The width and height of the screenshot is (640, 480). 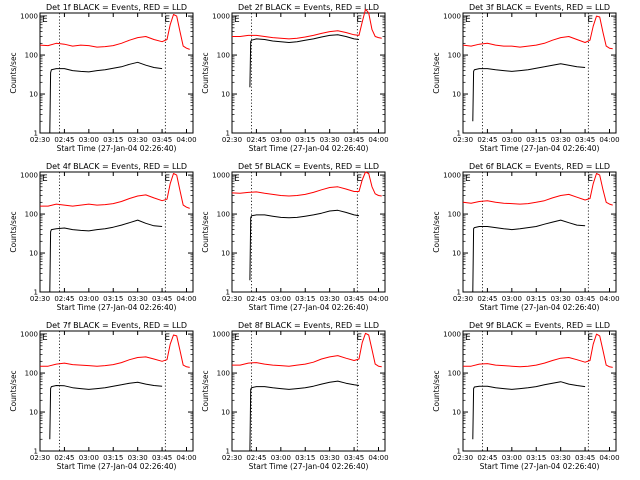 I want to click on panel-title: Det 2f BLACK = Events, RED = LLD, so click(x=308, y=7).